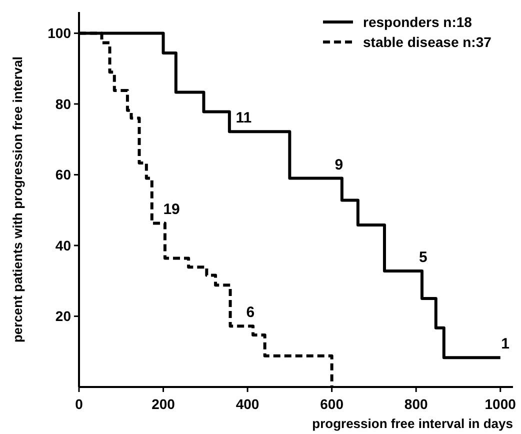  I want to click on x-tick-label: 600, so click(332, 404).